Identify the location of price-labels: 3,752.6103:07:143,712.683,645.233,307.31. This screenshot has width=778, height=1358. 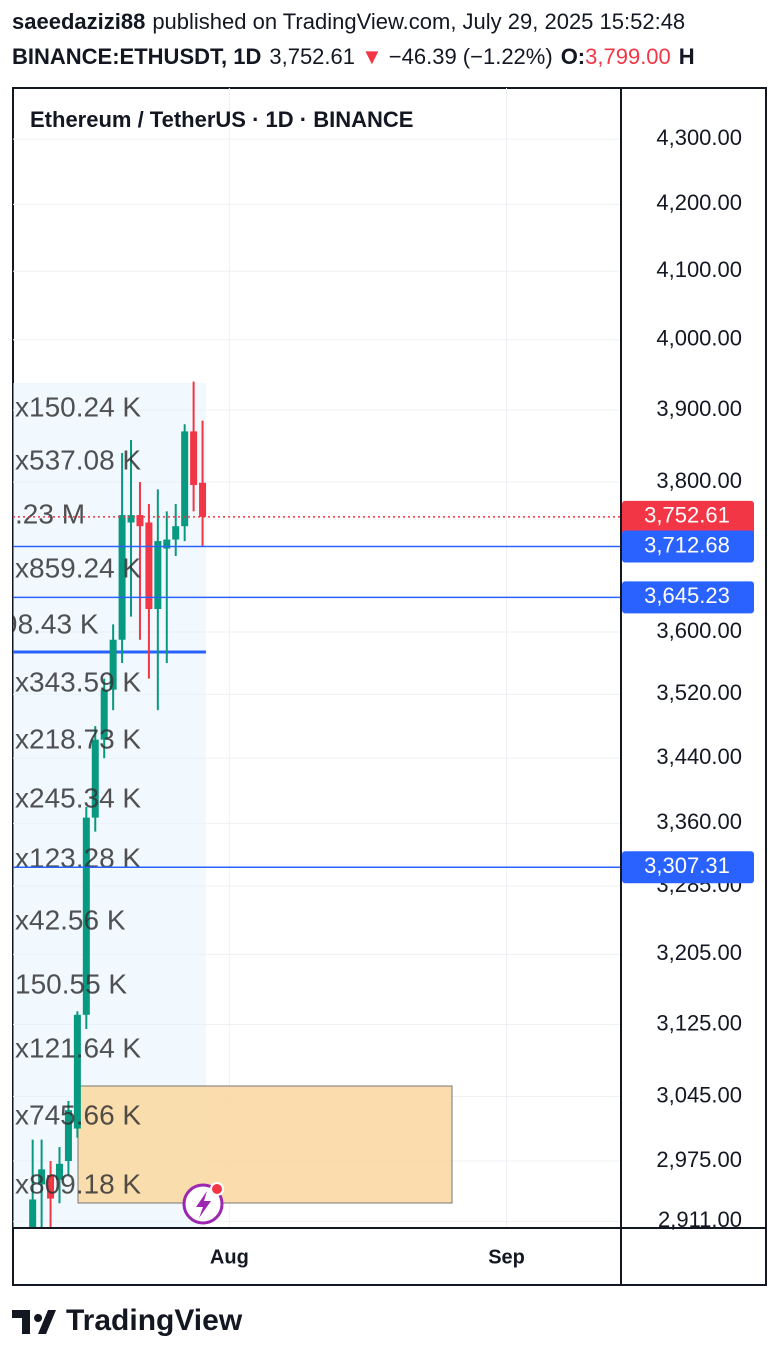
(688, 692).